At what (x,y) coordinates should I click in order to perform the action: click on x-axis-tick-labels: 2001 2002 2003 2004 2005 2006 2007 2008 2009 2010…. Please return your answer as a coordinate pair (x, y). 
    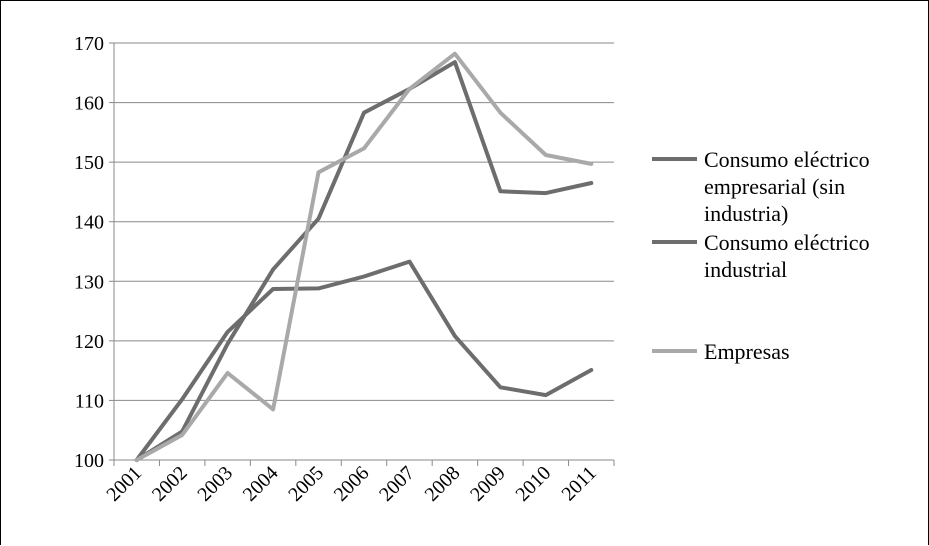
    Looking at the image, I should click on (351, 484).